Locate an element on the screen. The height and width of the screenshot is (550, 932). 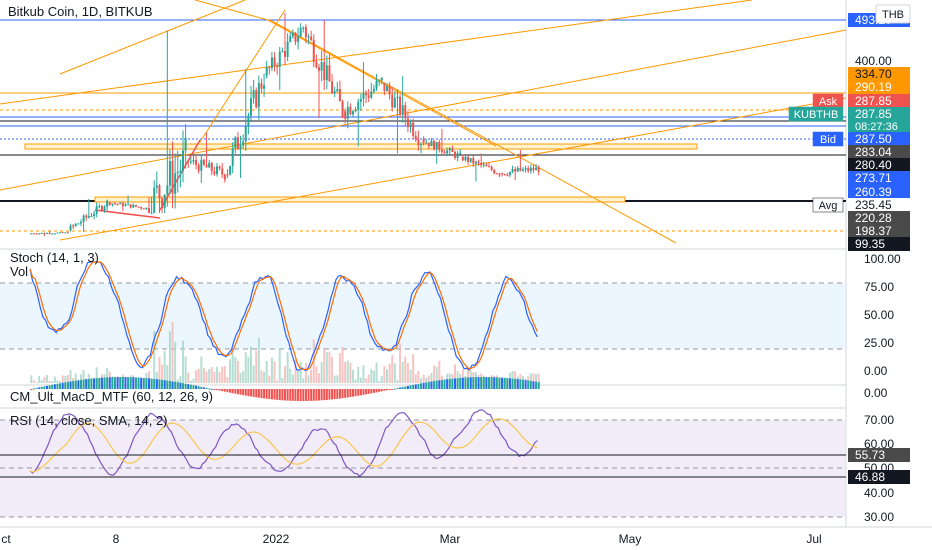
time-axis: ct 8 2022 Mar May Jul is located at coordinates (411, 539).